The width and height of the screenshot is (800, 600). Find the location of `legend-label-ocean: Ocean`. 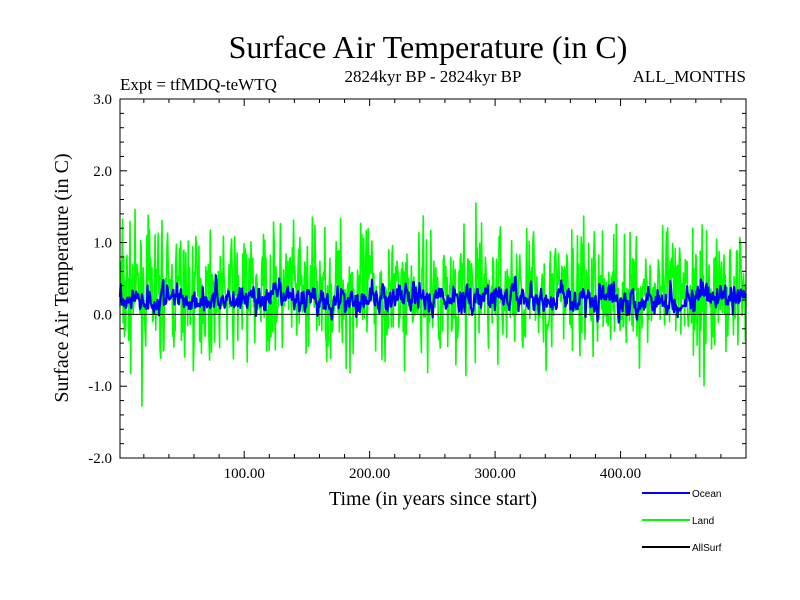

legend-label-ocean: Ocean is located at coordinates (706, 494).